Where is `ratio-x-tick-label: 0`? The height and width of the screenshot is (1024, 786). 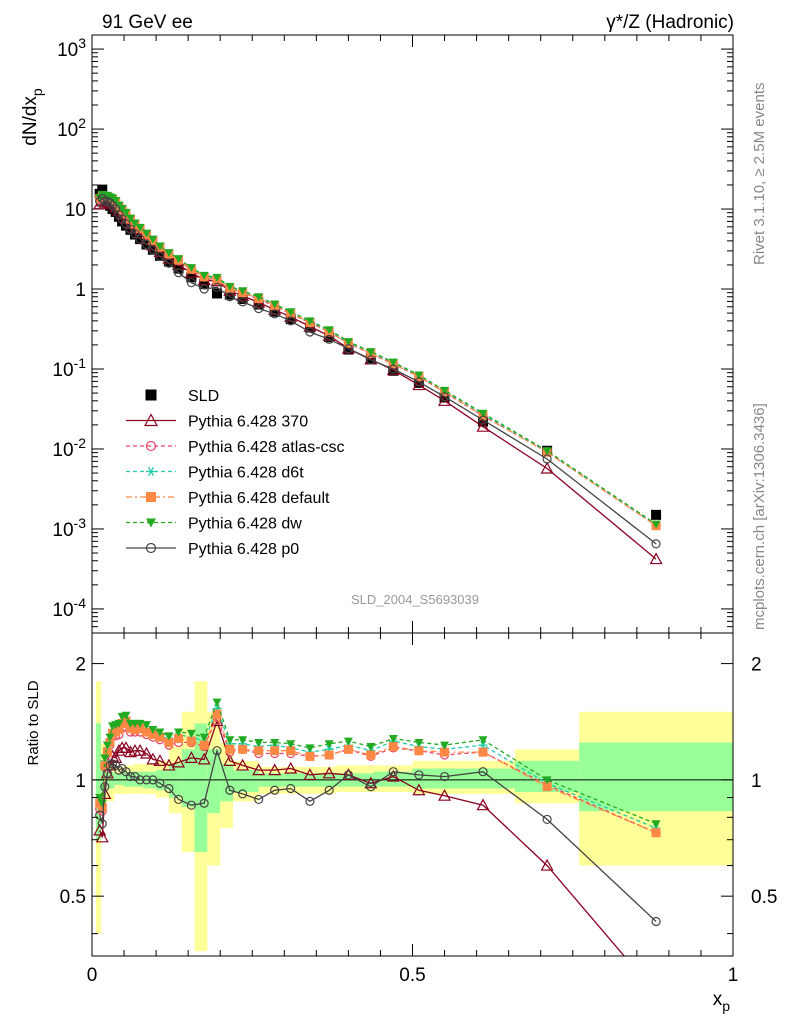
ratio-x-tick-label: 0 is located at coordinates (92, 975).